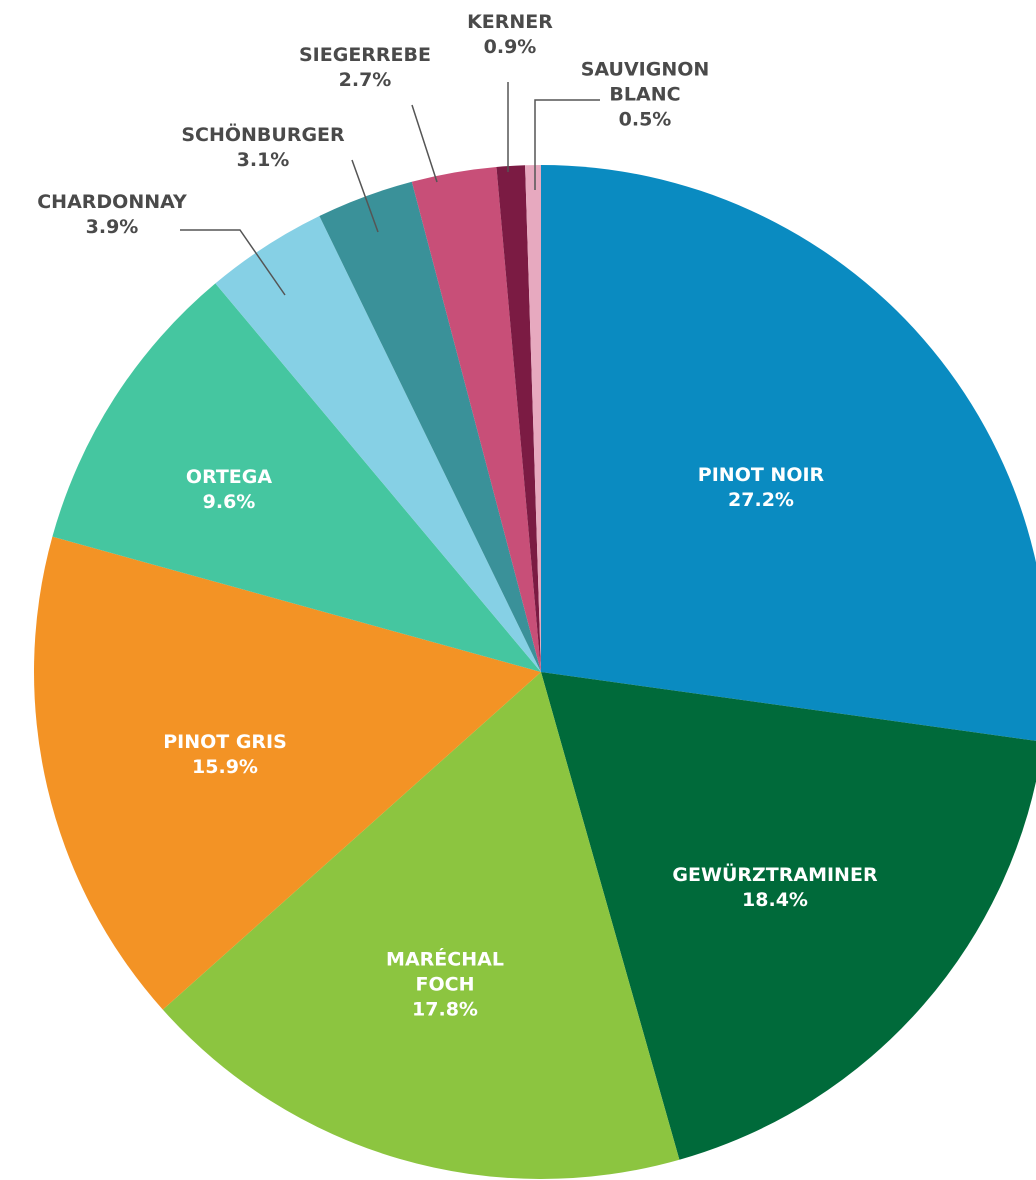  Describe the element at coordinates (263, 160) in the screenshot. I see `value-label: 3.1%` at that location.